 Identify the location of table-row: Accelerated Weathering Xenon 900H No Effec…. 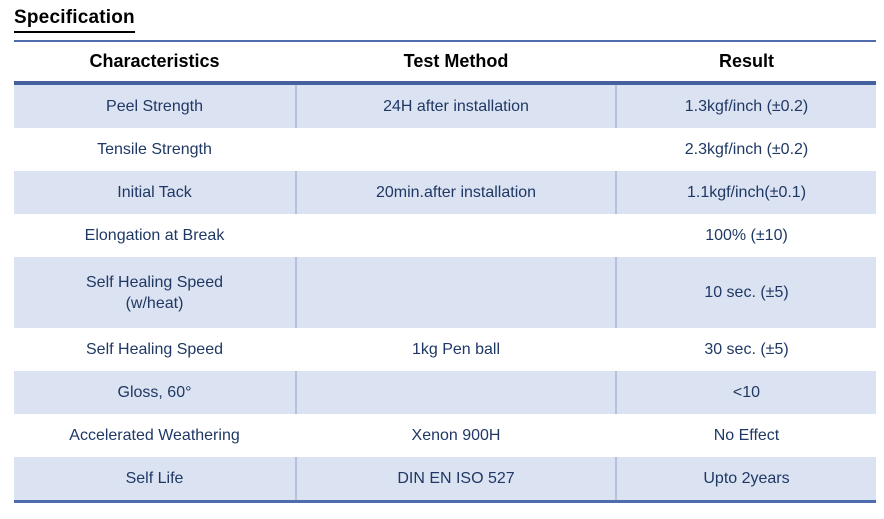
(445, 435).